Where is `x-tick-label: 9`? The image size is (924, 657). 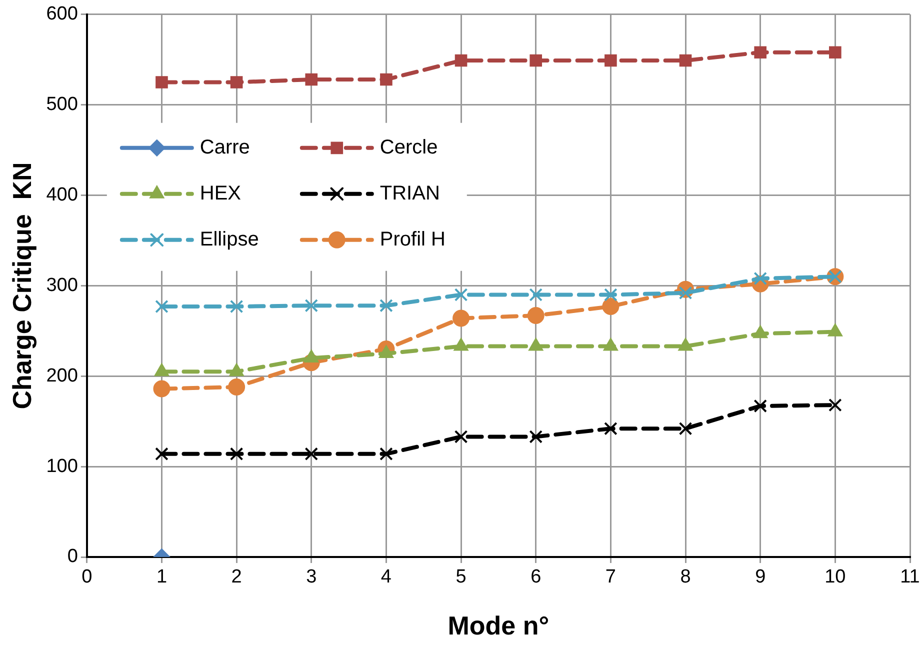
x-tick-label: 9 is located at coordinates (760, 577).